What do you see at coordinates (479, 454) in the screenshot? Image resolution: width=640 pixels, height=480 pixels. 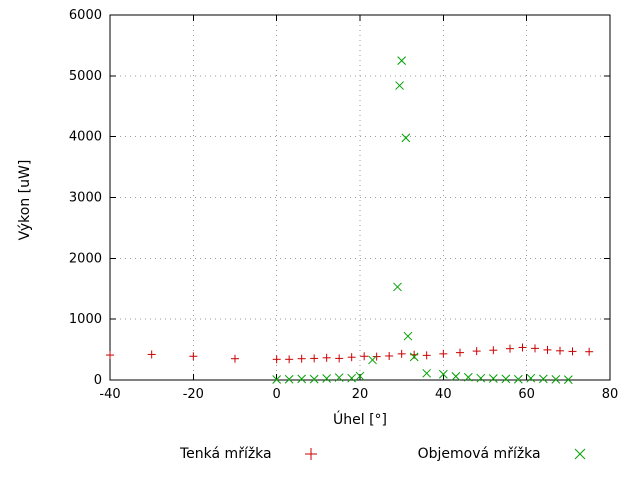 I see `legend-label: Objemová mřížka` at bounding box center [479, 454].